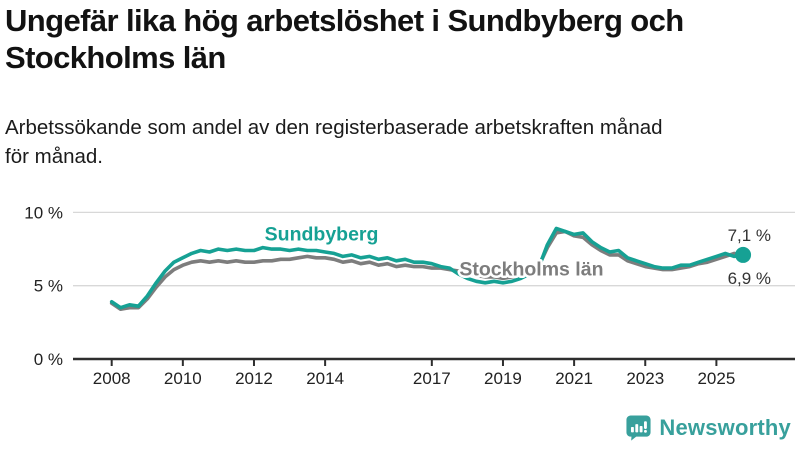  I want to click on bar-chart-glyph, so click(639, 427).